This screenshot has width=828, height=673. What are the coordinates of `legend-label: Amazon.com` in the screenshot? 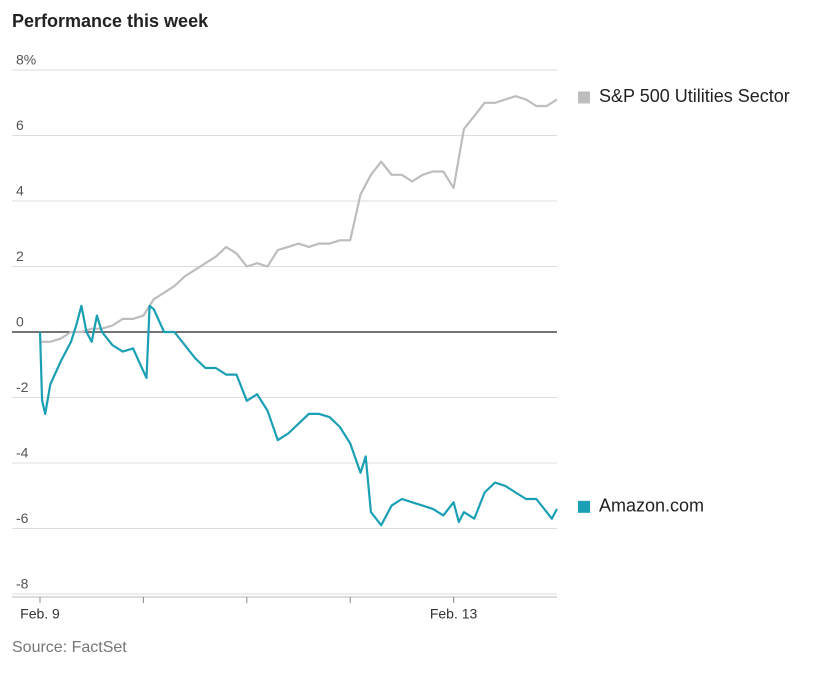 It's located at (651, 506).